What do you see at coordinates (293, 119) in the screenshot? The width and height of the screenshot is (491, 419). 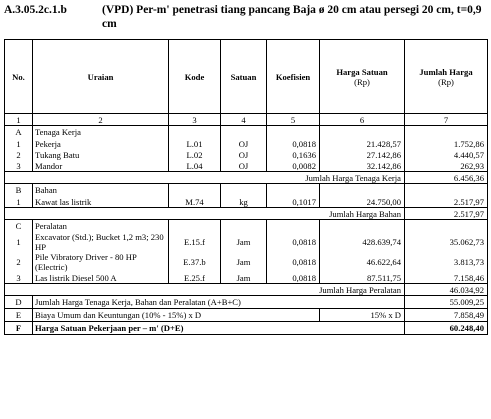 I see `col-number: 5` at bounding box center [293, 119].